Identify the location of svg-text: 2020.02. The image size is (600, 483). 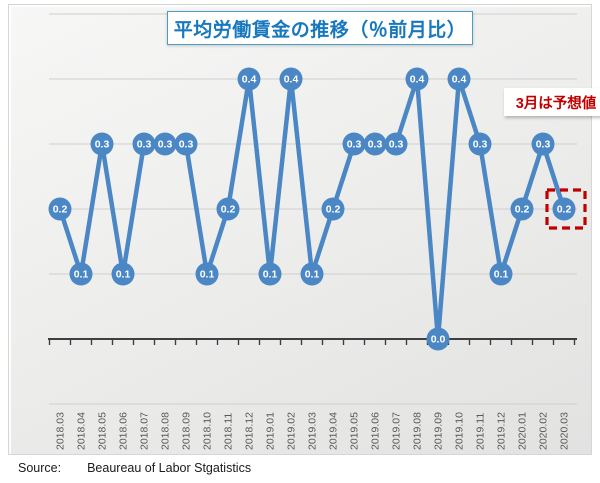
(544, 431).